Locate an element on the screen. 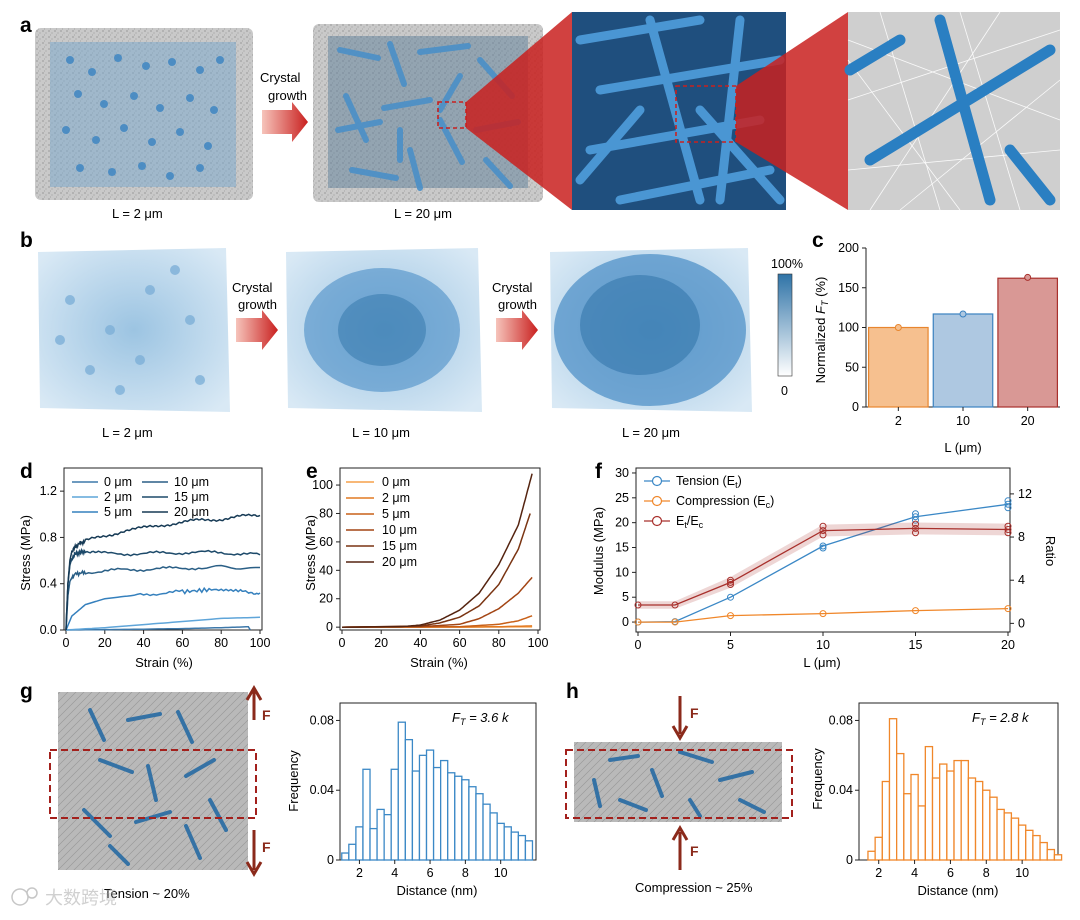  force-arrow-down-icon is located at coordinates (254, 869).